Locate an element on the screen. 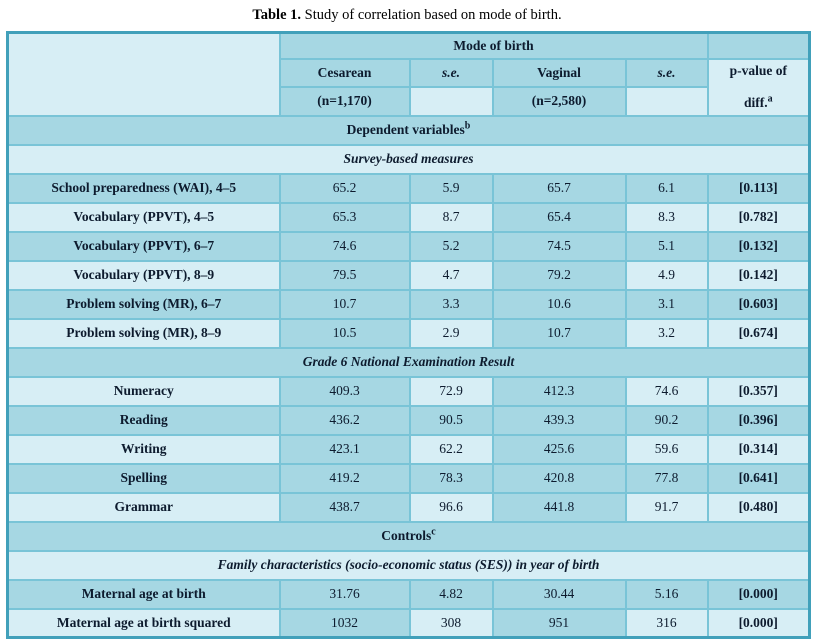 The image size is (814, 639). section-row: Grade 6 National Examination Result is located at coordinates (408, 362).